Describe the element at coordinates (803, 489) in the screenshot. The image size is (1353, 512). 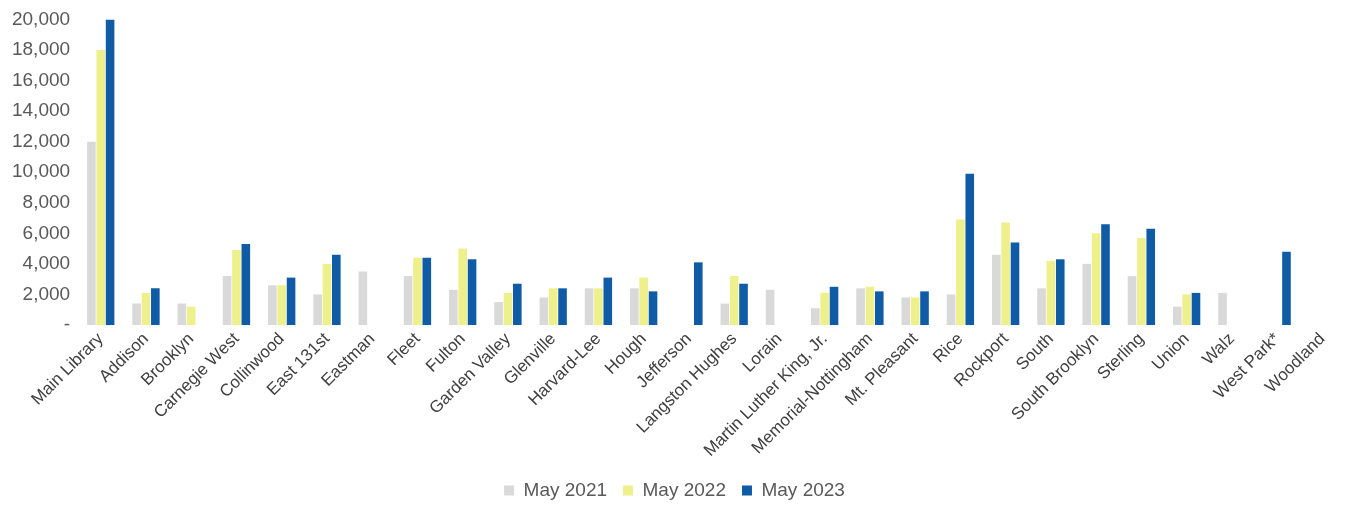
I see `legend-label: May 2023` at that location.